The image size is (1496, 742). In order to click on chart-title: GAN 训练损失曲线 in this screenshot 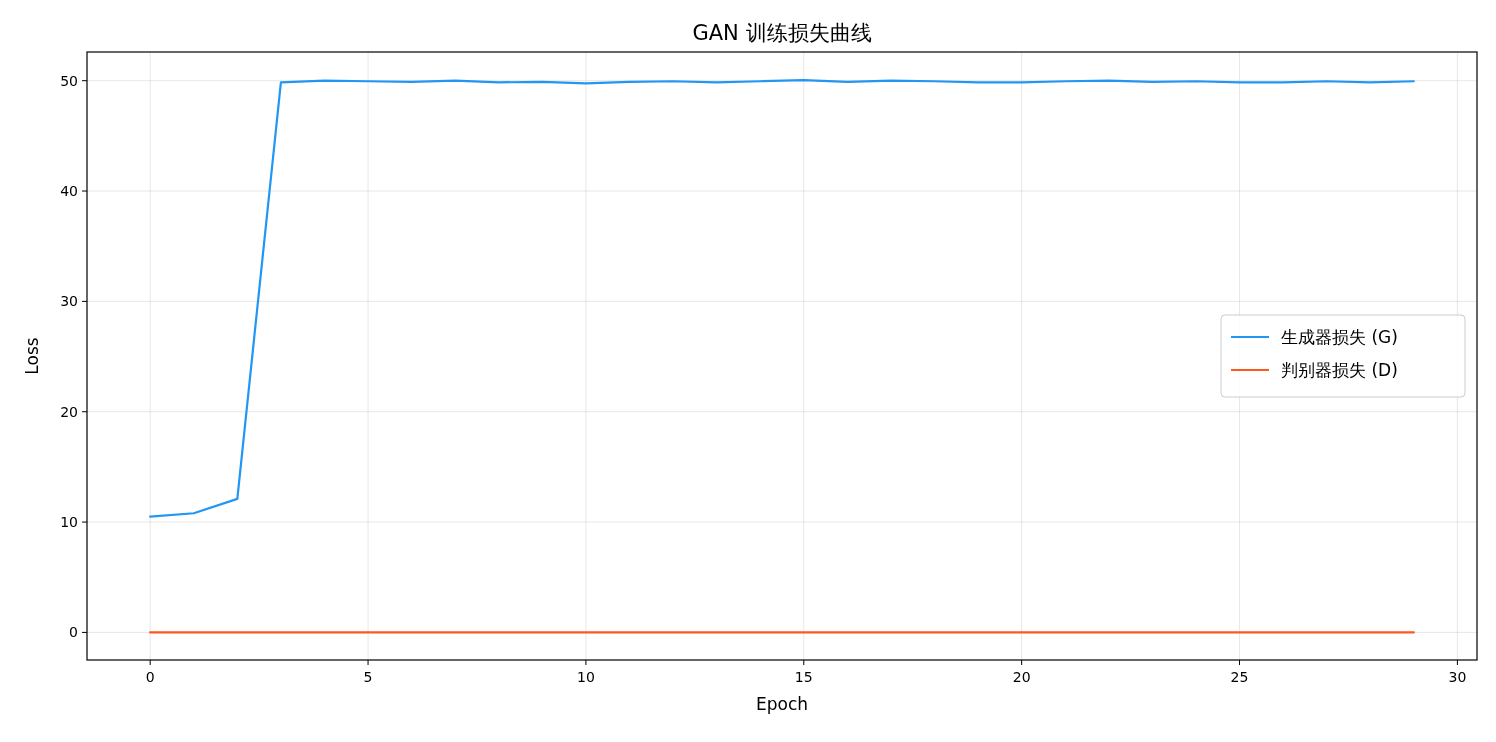, I will do `click(782, 33)`.